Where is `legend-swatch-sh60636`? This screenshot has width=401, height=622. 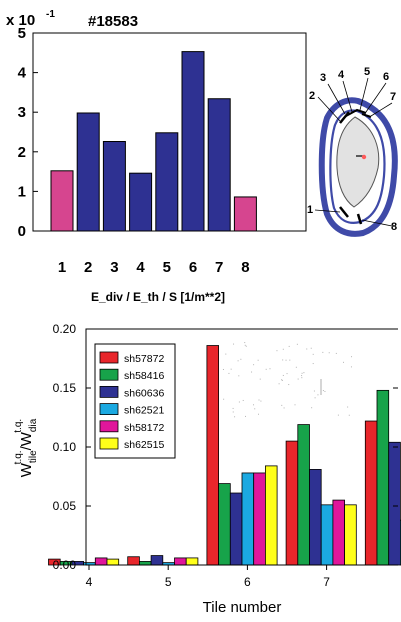
legend-swatch-sh60636 is located at coordinates (109, 391).